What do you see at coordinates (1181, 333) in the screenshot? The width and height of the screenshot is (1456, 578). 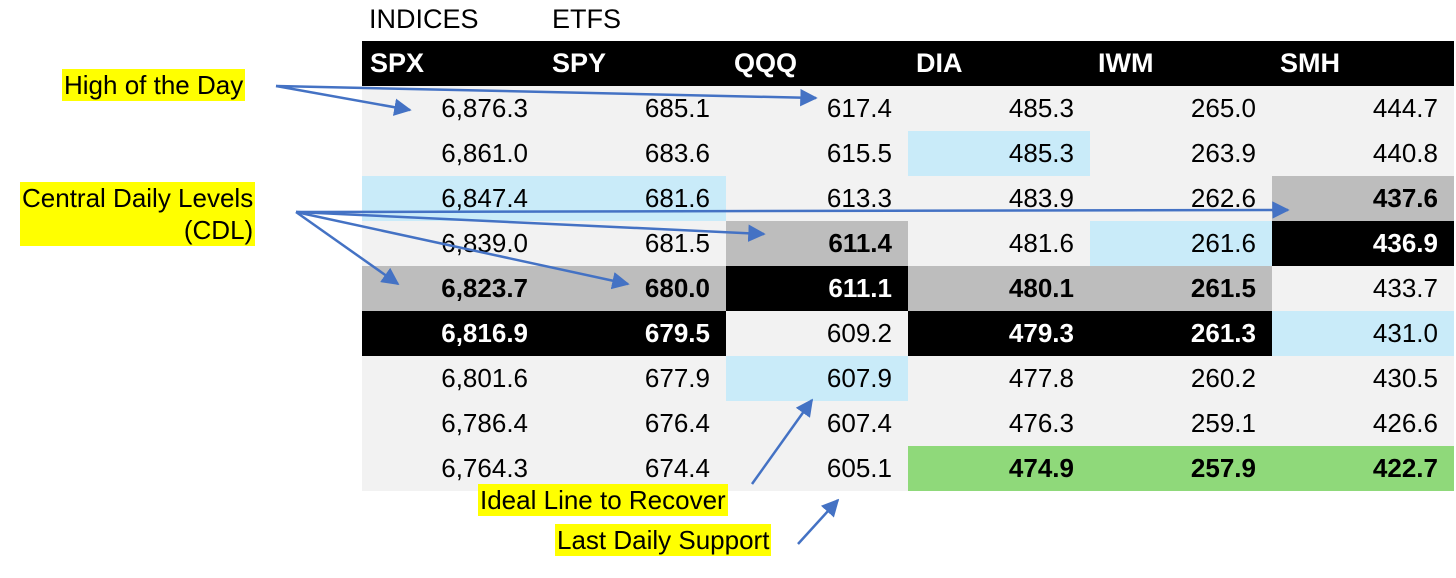 I see `level-cell-iwm-6: 261.3` at bounding box center [1181, 333].